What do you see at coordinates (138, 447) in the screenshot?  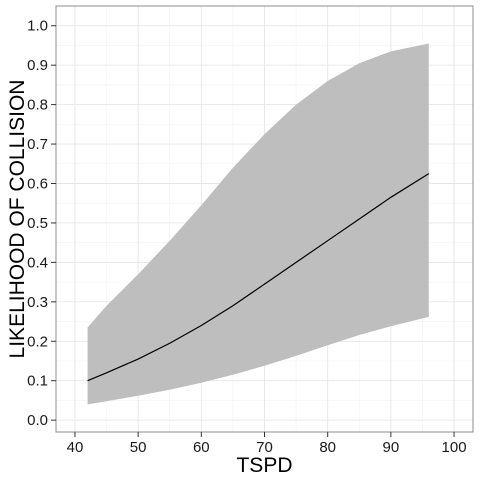 I see `x-tick-label: 50` at bounding box center [138, 447].